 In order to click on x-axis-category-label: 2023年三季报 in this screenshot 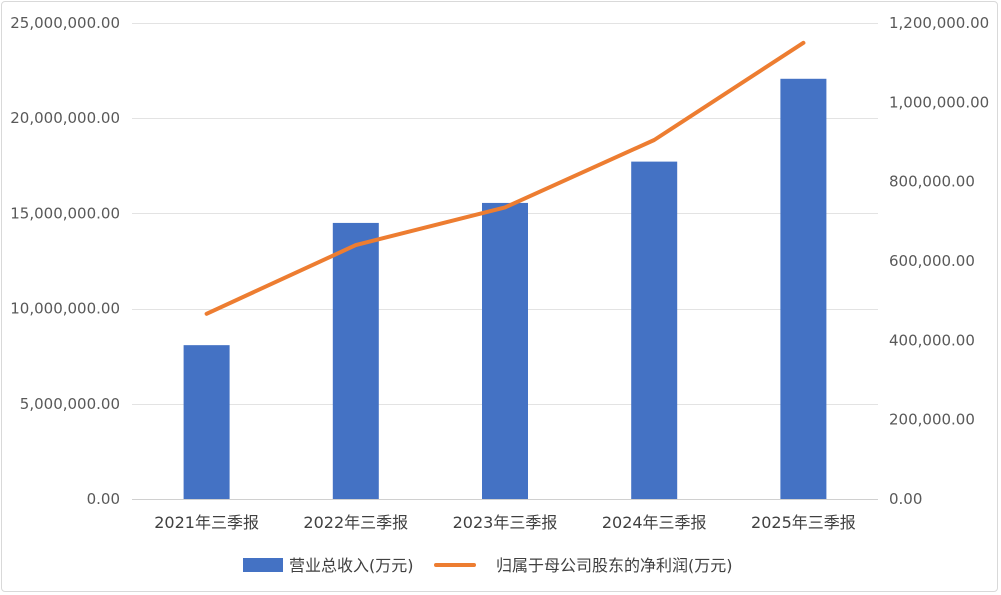, I will do `click(505, 522)`.